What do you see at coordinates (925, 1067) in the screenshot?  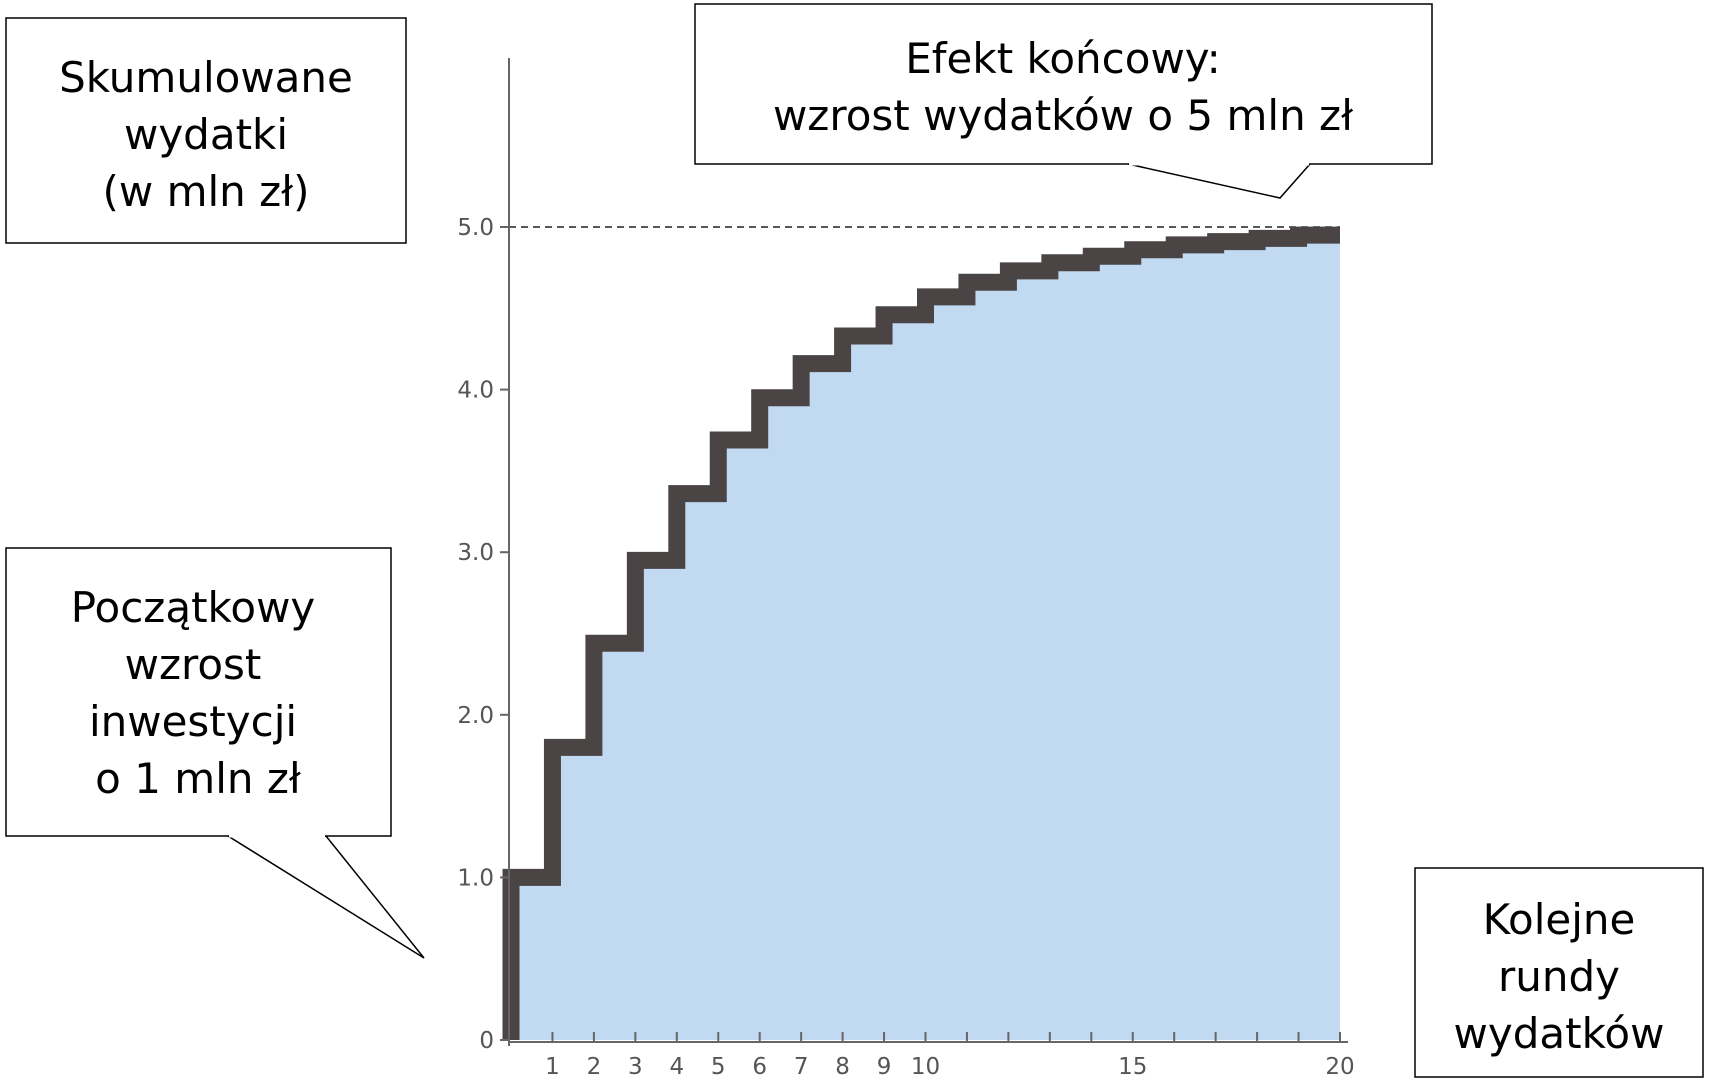 I see `x-tick-label: 10` at bounding box center [925, 1067].